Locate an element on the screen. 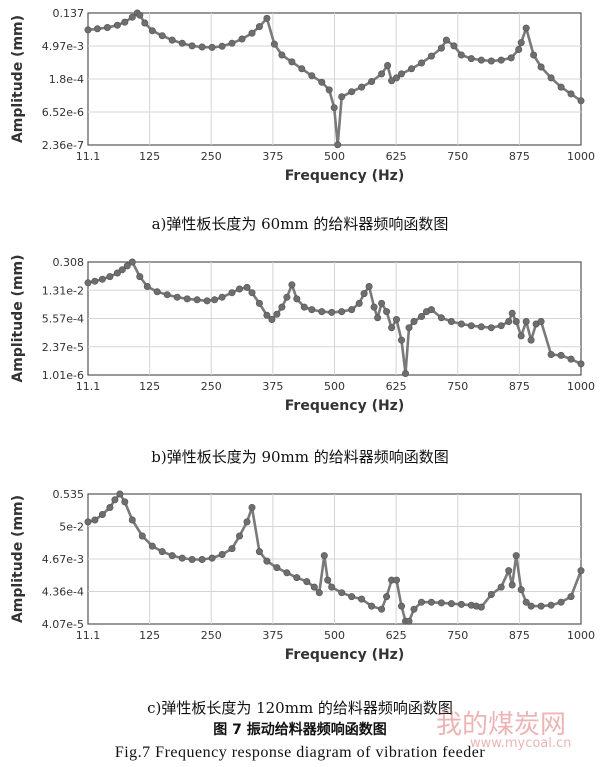 Image resolution: width=600 pixels, height=767 pixels. y-tick-label: 1.8e-4 is located at coordinates (66, 79).